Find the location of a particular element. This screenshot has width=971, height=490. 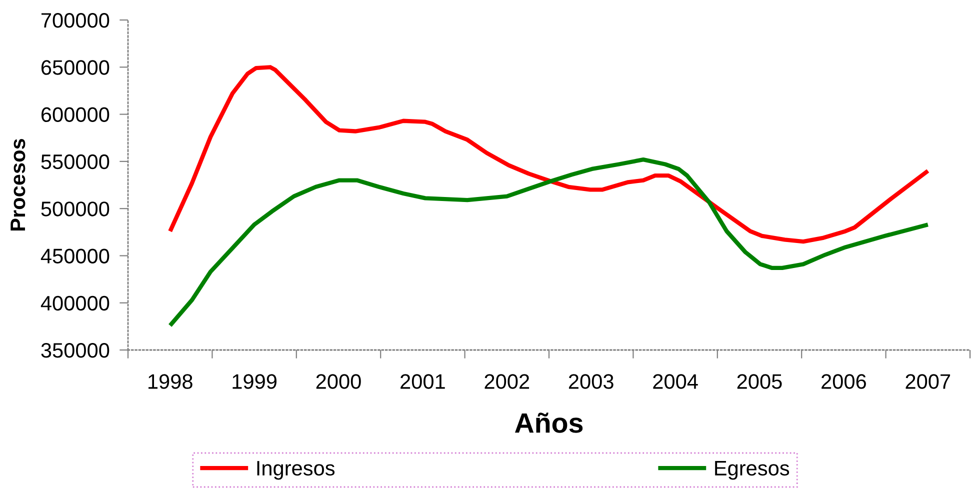

y-tick-label: 450000 is located at coordinates (75, 256).